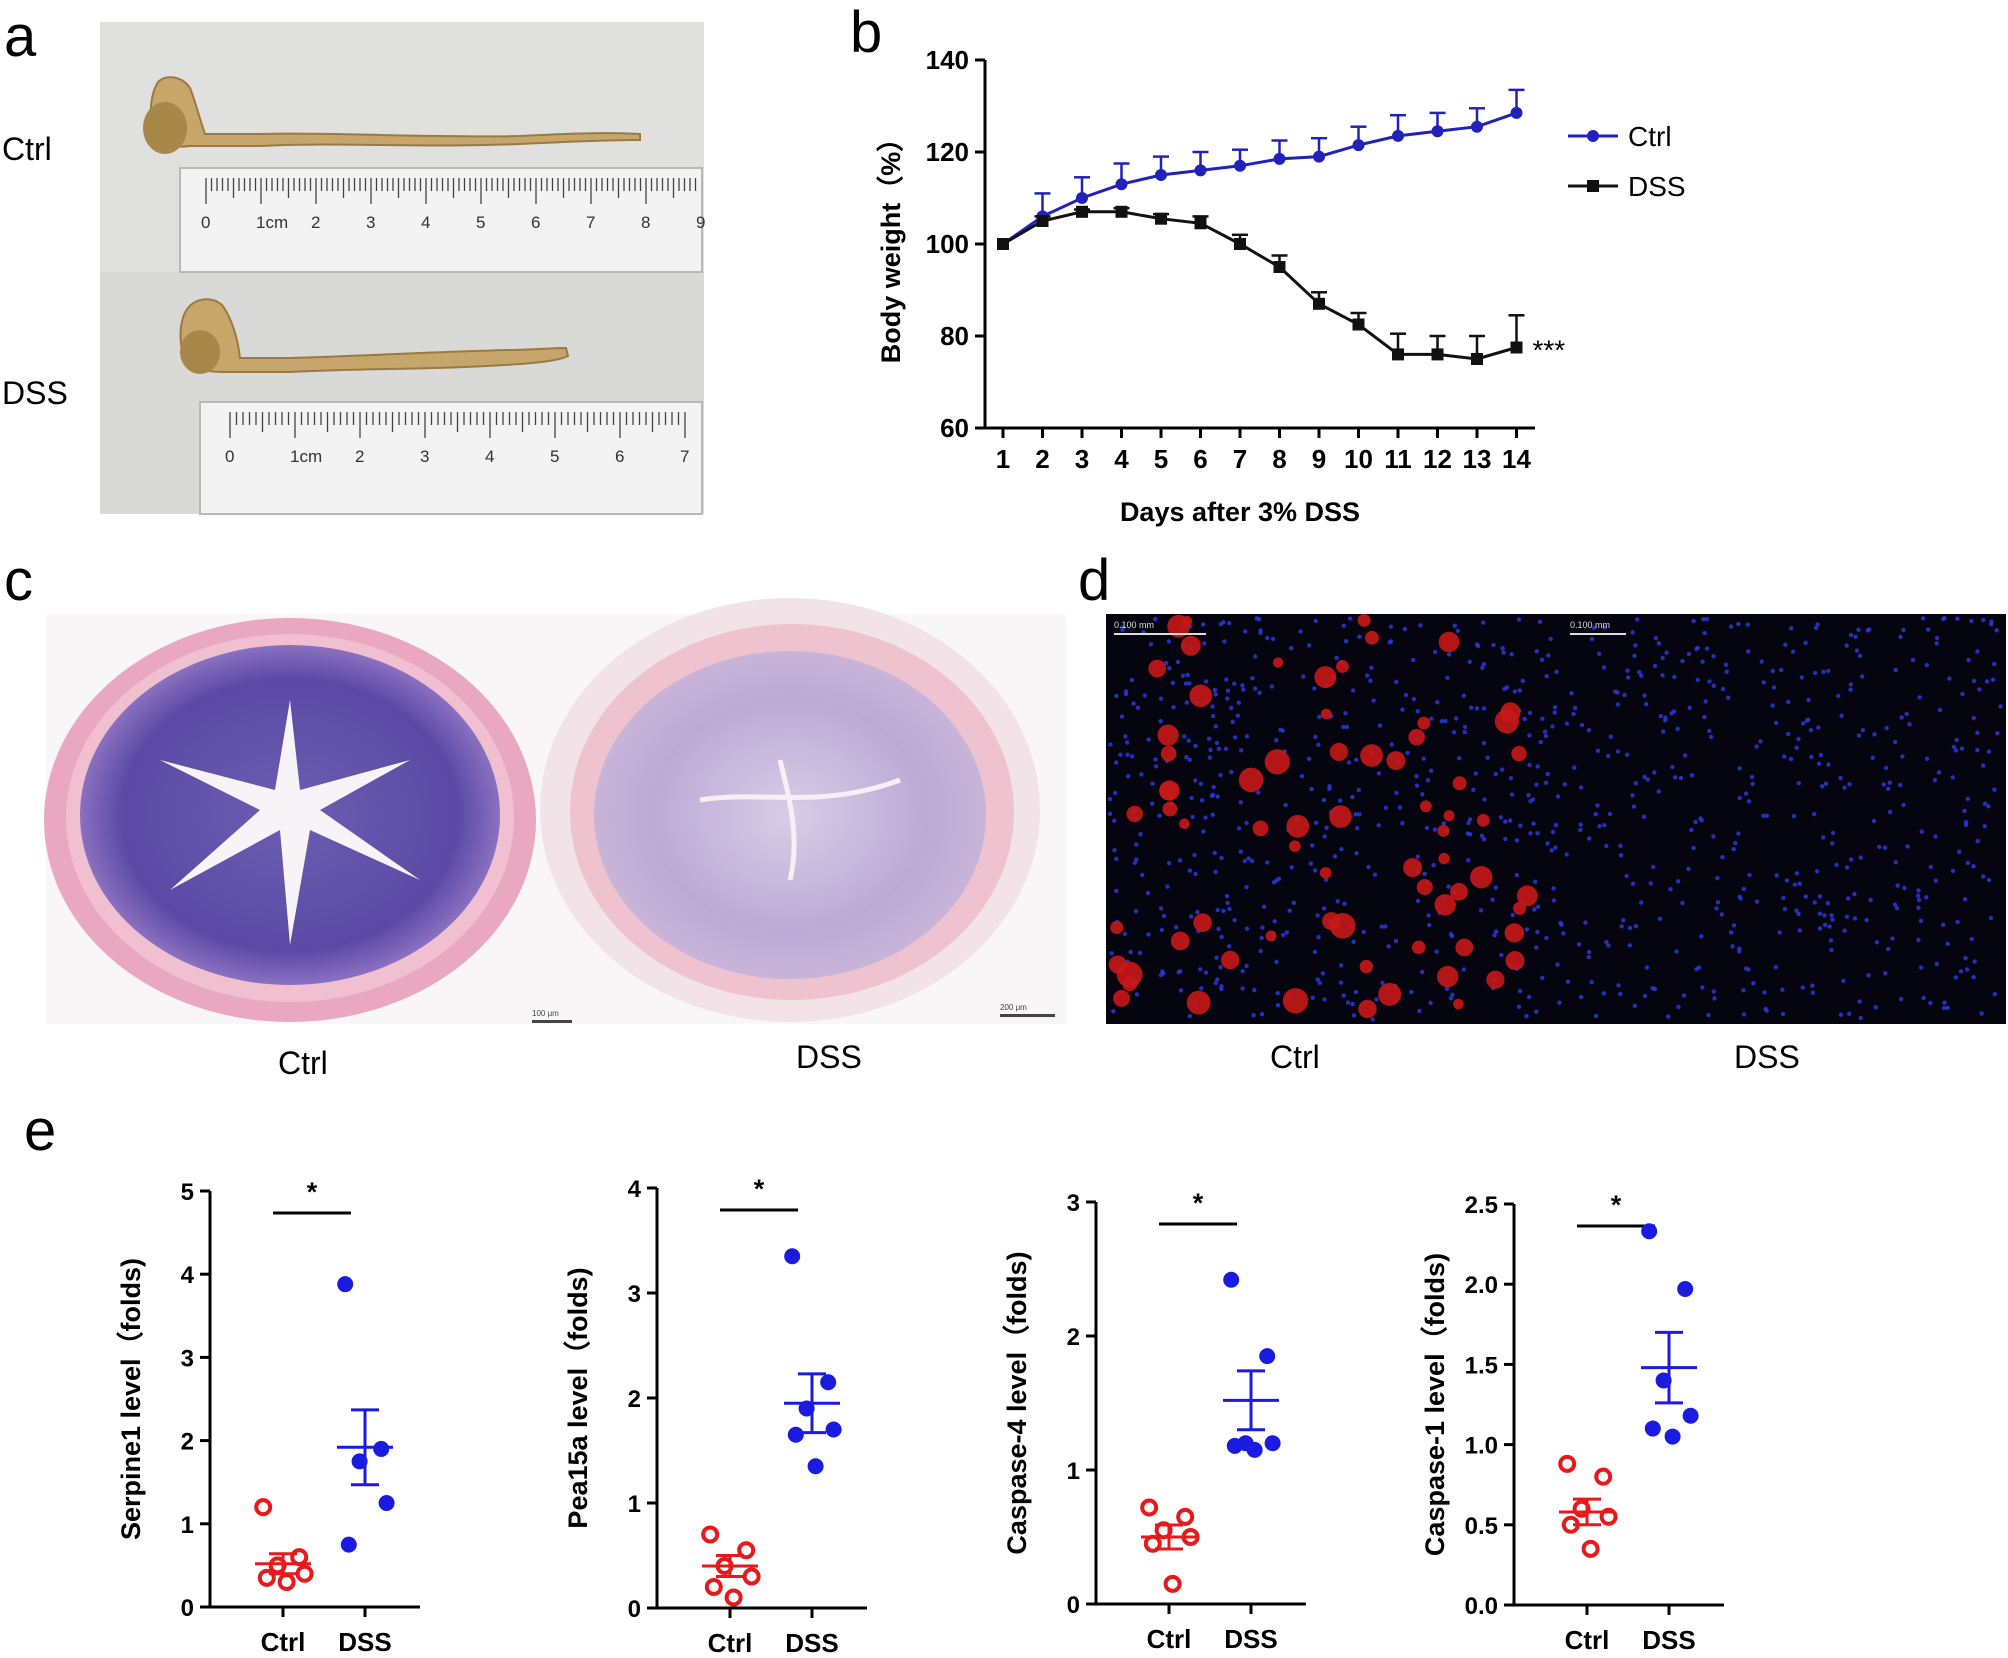 Image resolution: width=2008 pixels, height=1658 pixels. I want to click on x-tick-label: 1, so click(1003, 459).